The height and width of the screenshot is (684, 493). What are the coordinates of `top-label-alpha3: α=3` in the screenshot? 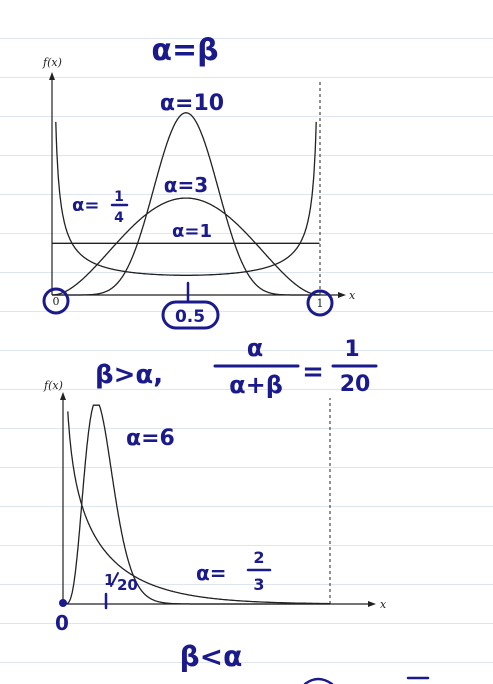 It's located at (186, 185).